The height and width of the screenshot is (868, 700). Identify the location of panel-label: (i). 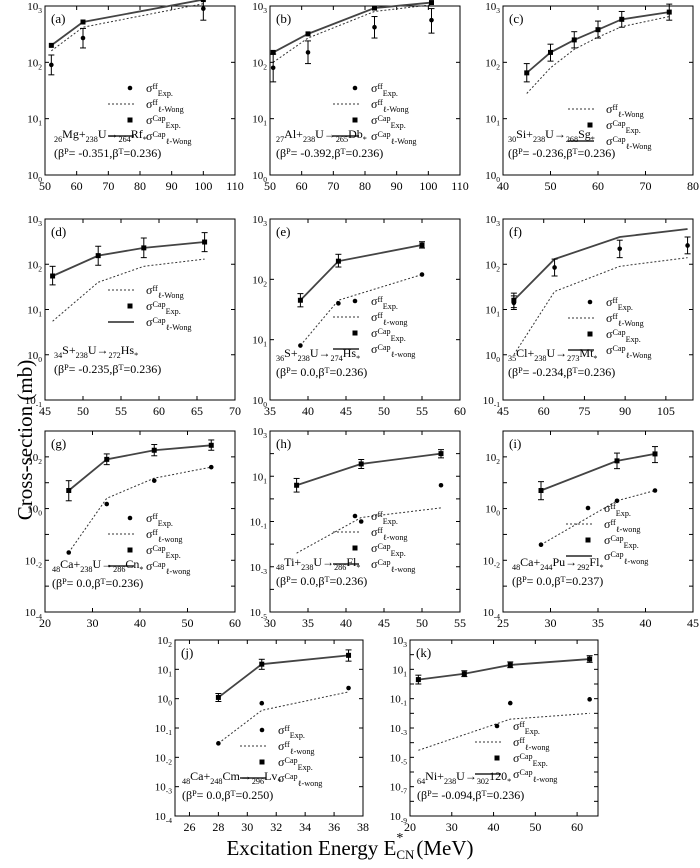
(515, 443).